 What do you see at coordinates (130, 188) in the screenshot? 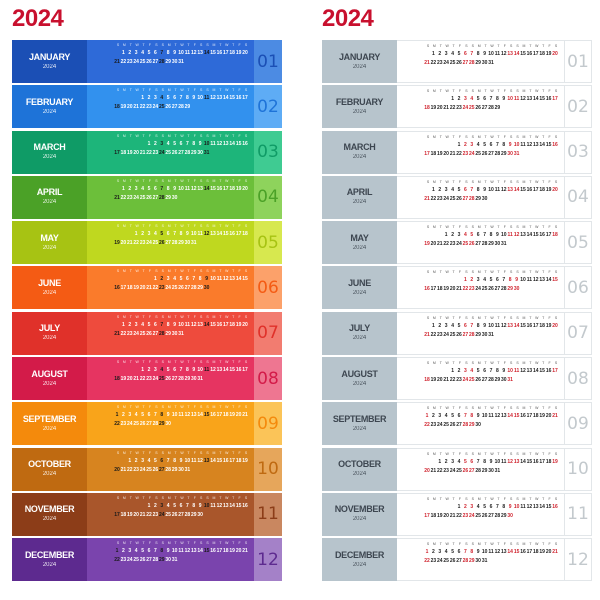
I see `day-number: 2` at bounding box center [130, 188].